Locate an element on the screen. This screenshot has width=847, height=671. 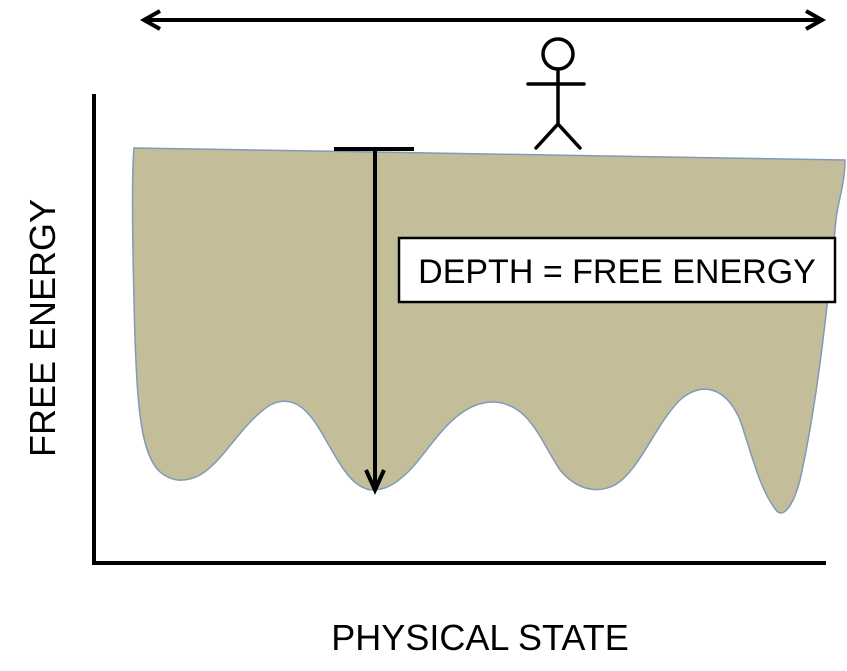
y-axis-label: FREE ENERGY is located at coordinates (42, 328).